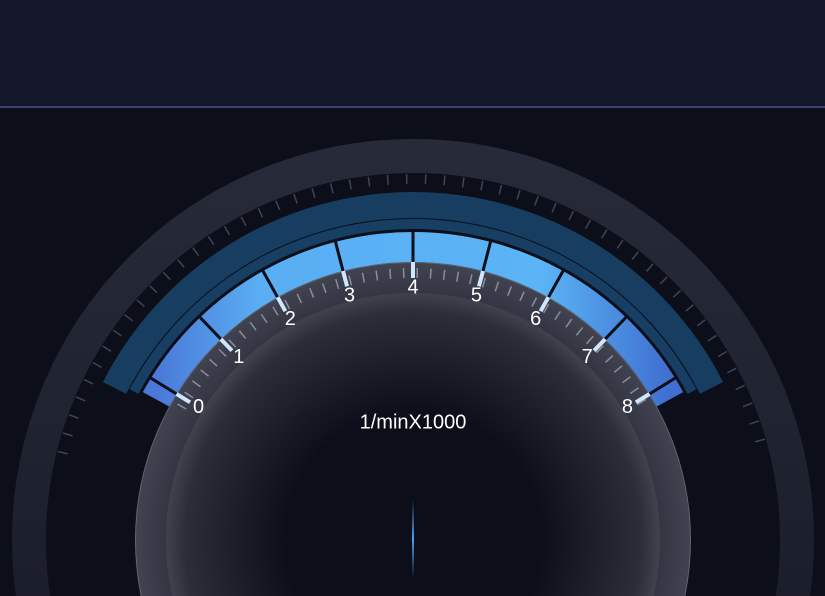 Image resolution: width=825 pixels, height=596 pixels. Describe the element at coordinates (587, 357) in the screenshot. I see `tick-label: 7` at that location.